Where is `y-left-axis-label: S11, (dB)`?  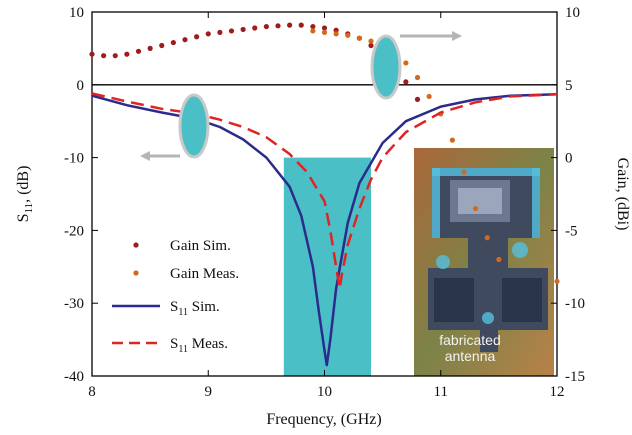
y-left-axis-label: S11, (dB) is located at coordinates (25, 194).